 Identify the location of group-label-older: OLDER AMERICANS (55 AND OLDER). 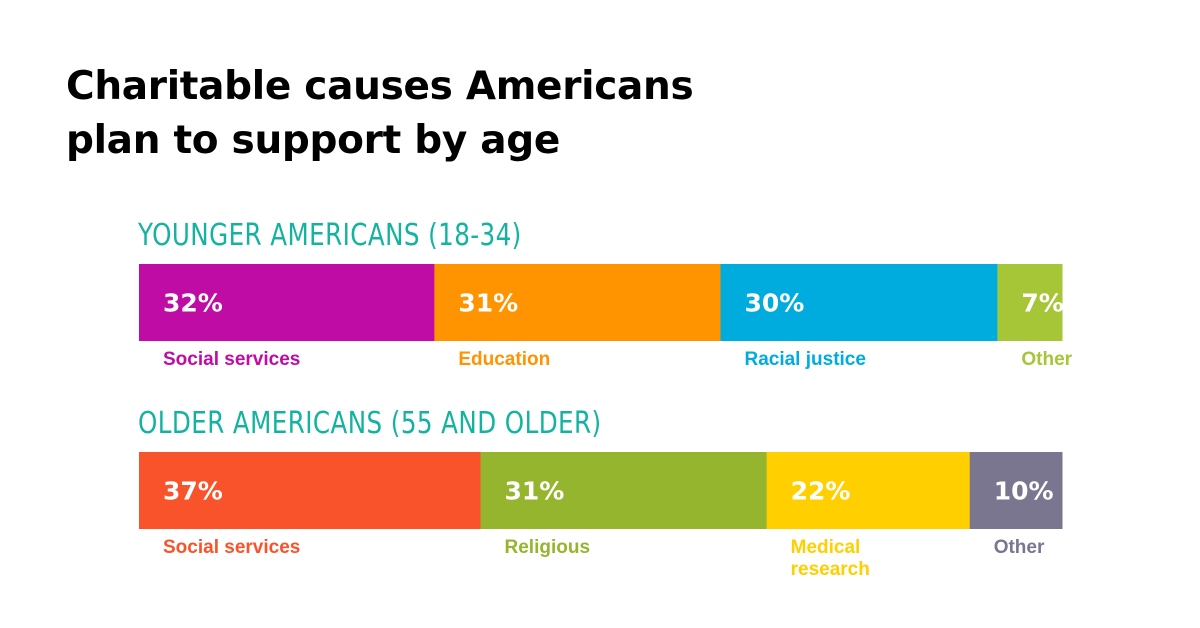
(370, 423).